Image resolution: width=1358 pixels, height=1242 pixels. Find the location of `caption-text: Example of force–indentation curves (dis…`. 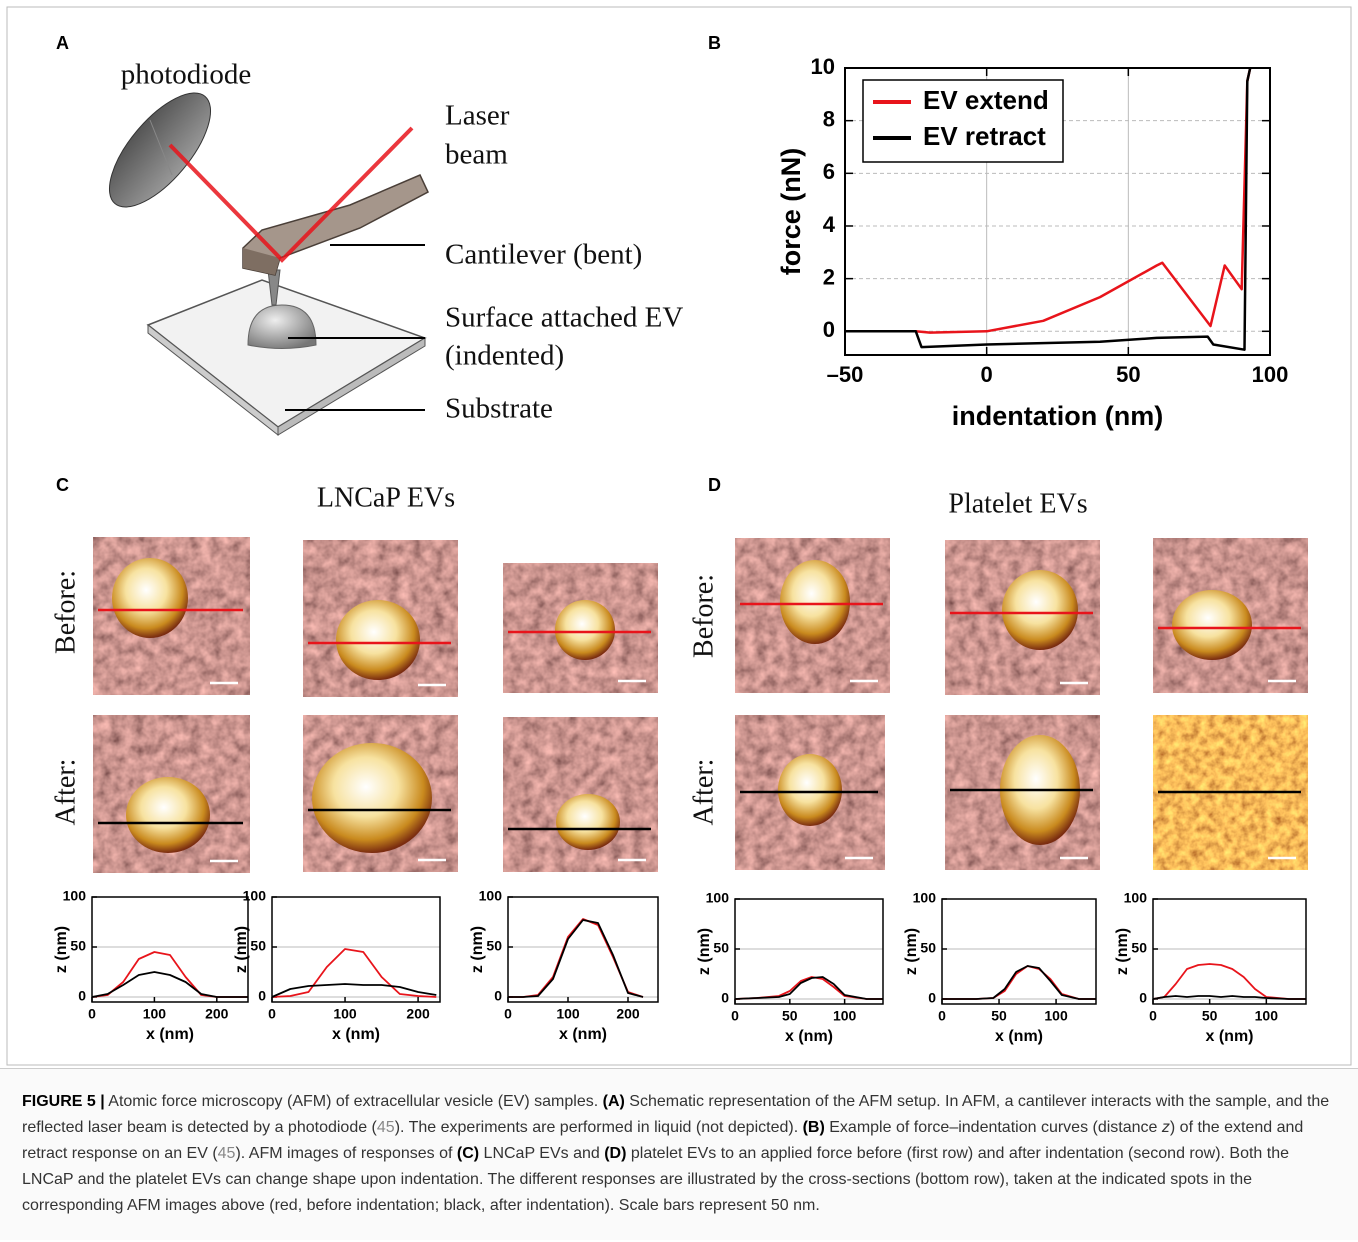

caption-text: Example of force–indentation curves (dis… is located at coordinates (993, 1127).